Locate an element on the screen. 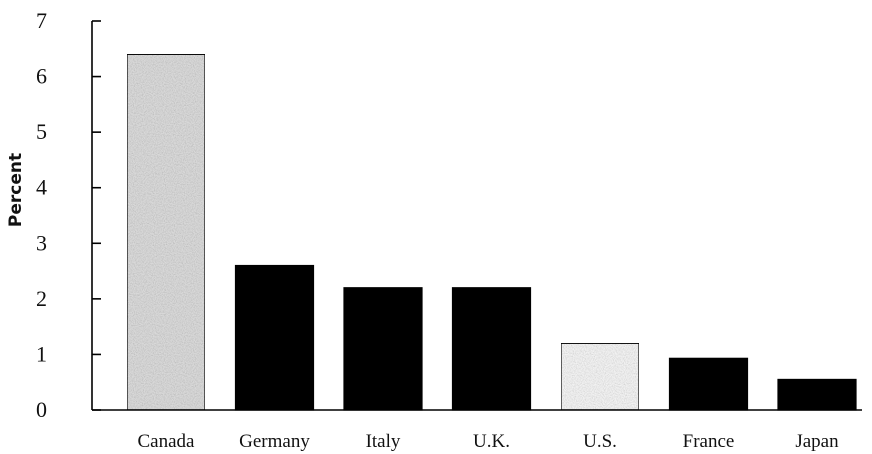  x-category-label: France is located at coordinates (709, 441).